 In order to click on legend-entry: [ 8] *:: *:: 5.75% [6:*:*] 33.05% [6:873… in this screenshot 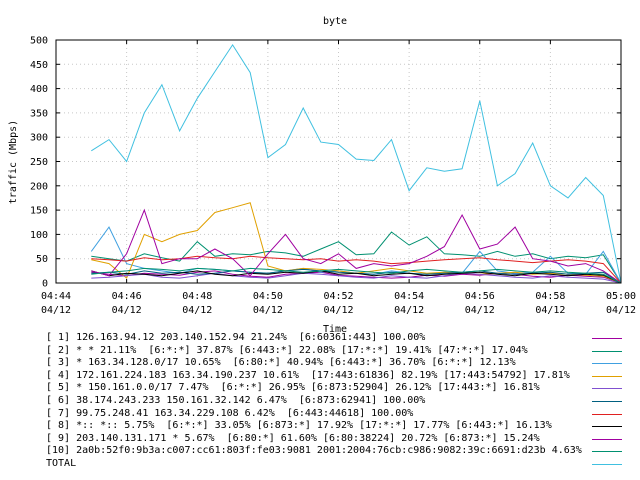, I will do `click(320, 426)`.